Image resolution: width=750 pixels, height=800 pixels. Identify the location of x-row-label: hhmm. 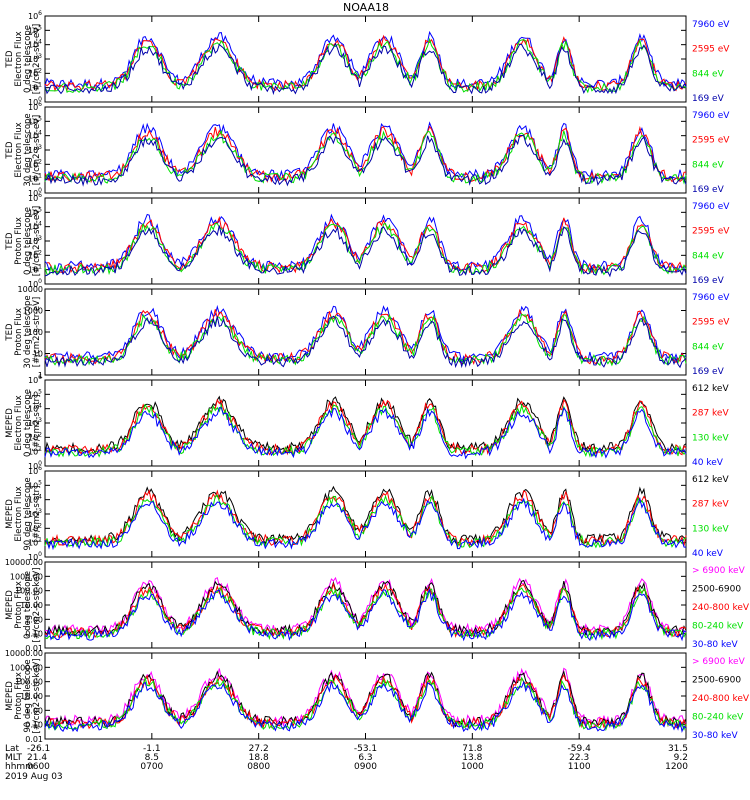
(19, 767).